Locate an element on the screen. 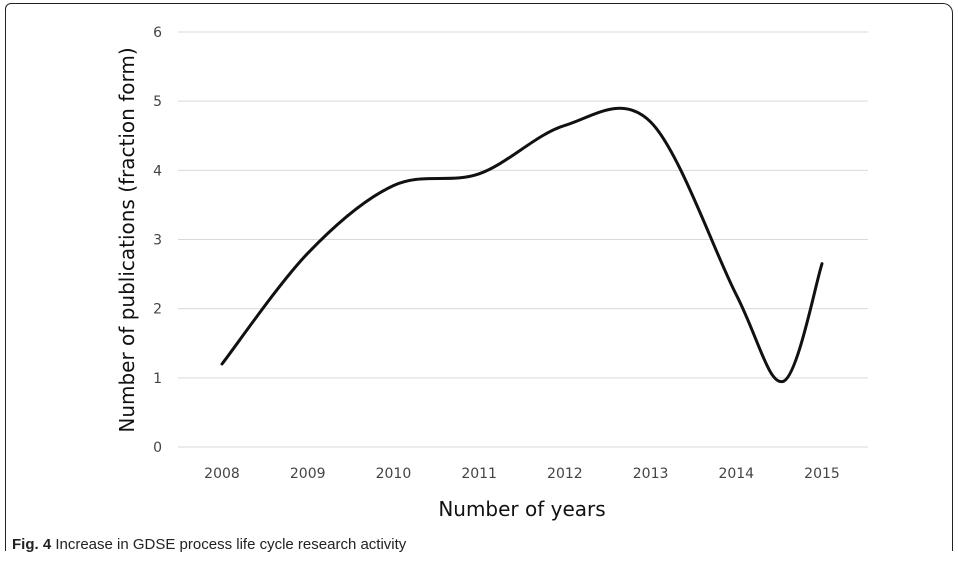 This screenshot has height=564, width=958. x-tick-label: 2013 is located at coordinates (651, 474).